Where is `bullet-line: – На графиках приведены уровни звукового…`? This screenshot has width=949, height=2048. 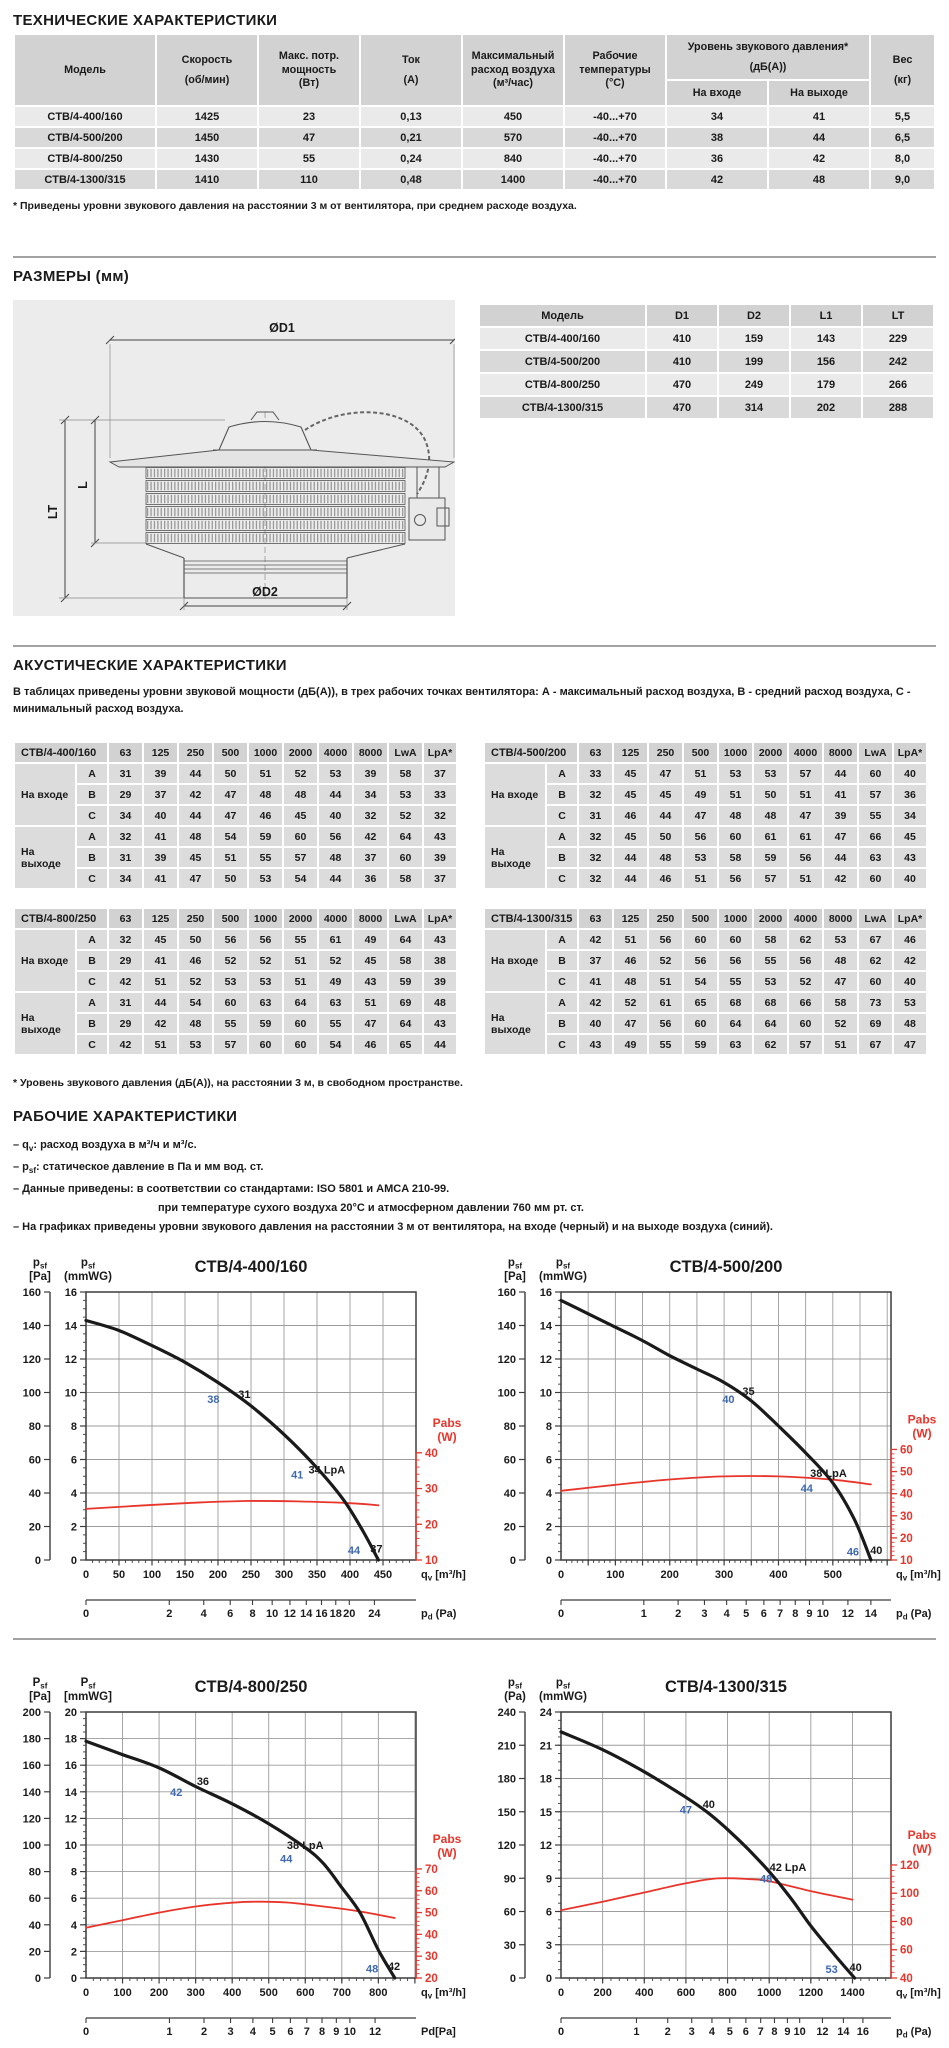
bullet-line: – На графиках приведены уровни звукового… is located at coordinates (393, 1227).